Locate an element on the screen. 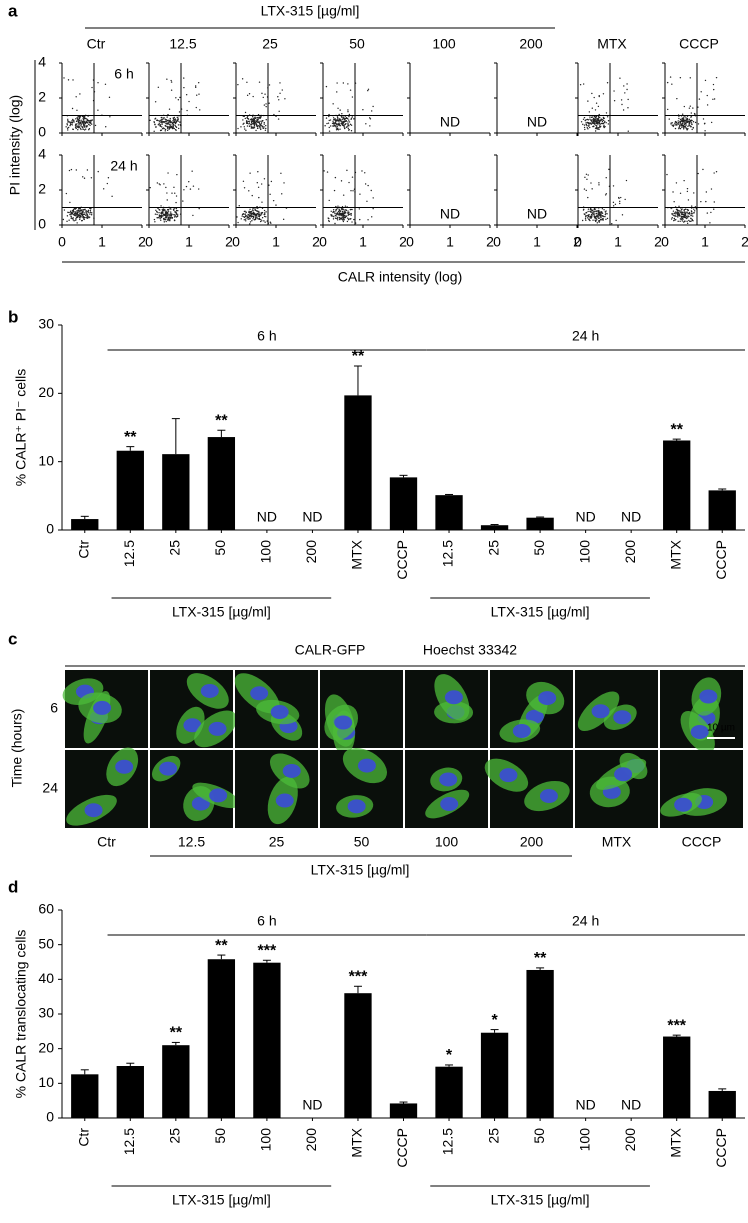 This screenshot has height=1223, width=748. value-label: ND is located at coordinates (267, 517).